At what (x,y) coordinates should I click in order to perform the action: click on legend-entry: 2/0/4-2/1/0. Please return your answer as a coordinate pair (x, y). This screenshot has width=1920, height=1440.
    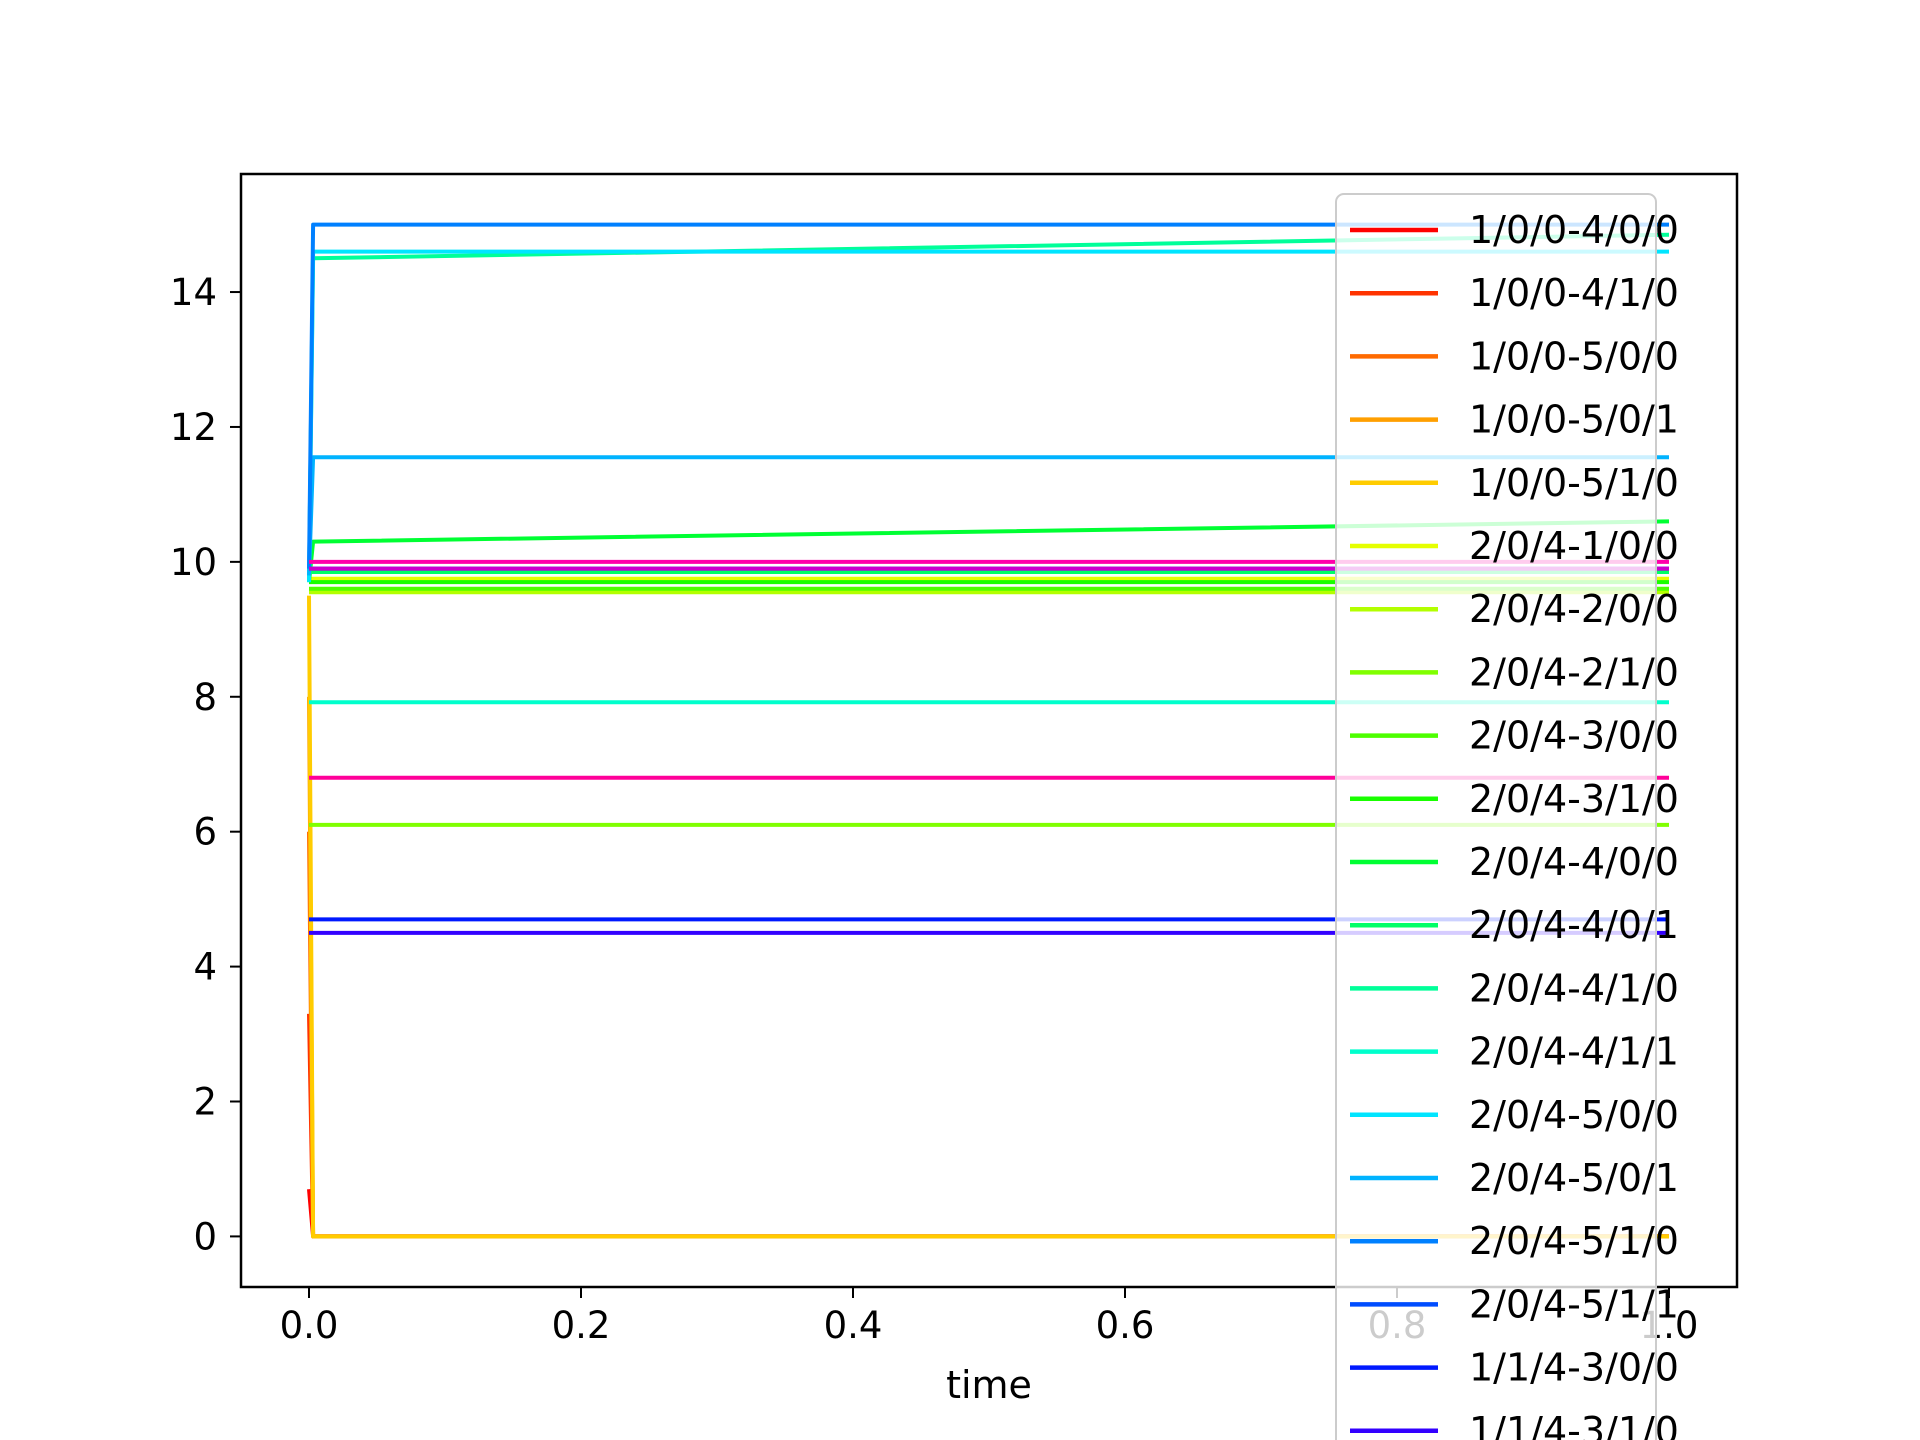
    Looking at the image, I should click on (1574, 672).